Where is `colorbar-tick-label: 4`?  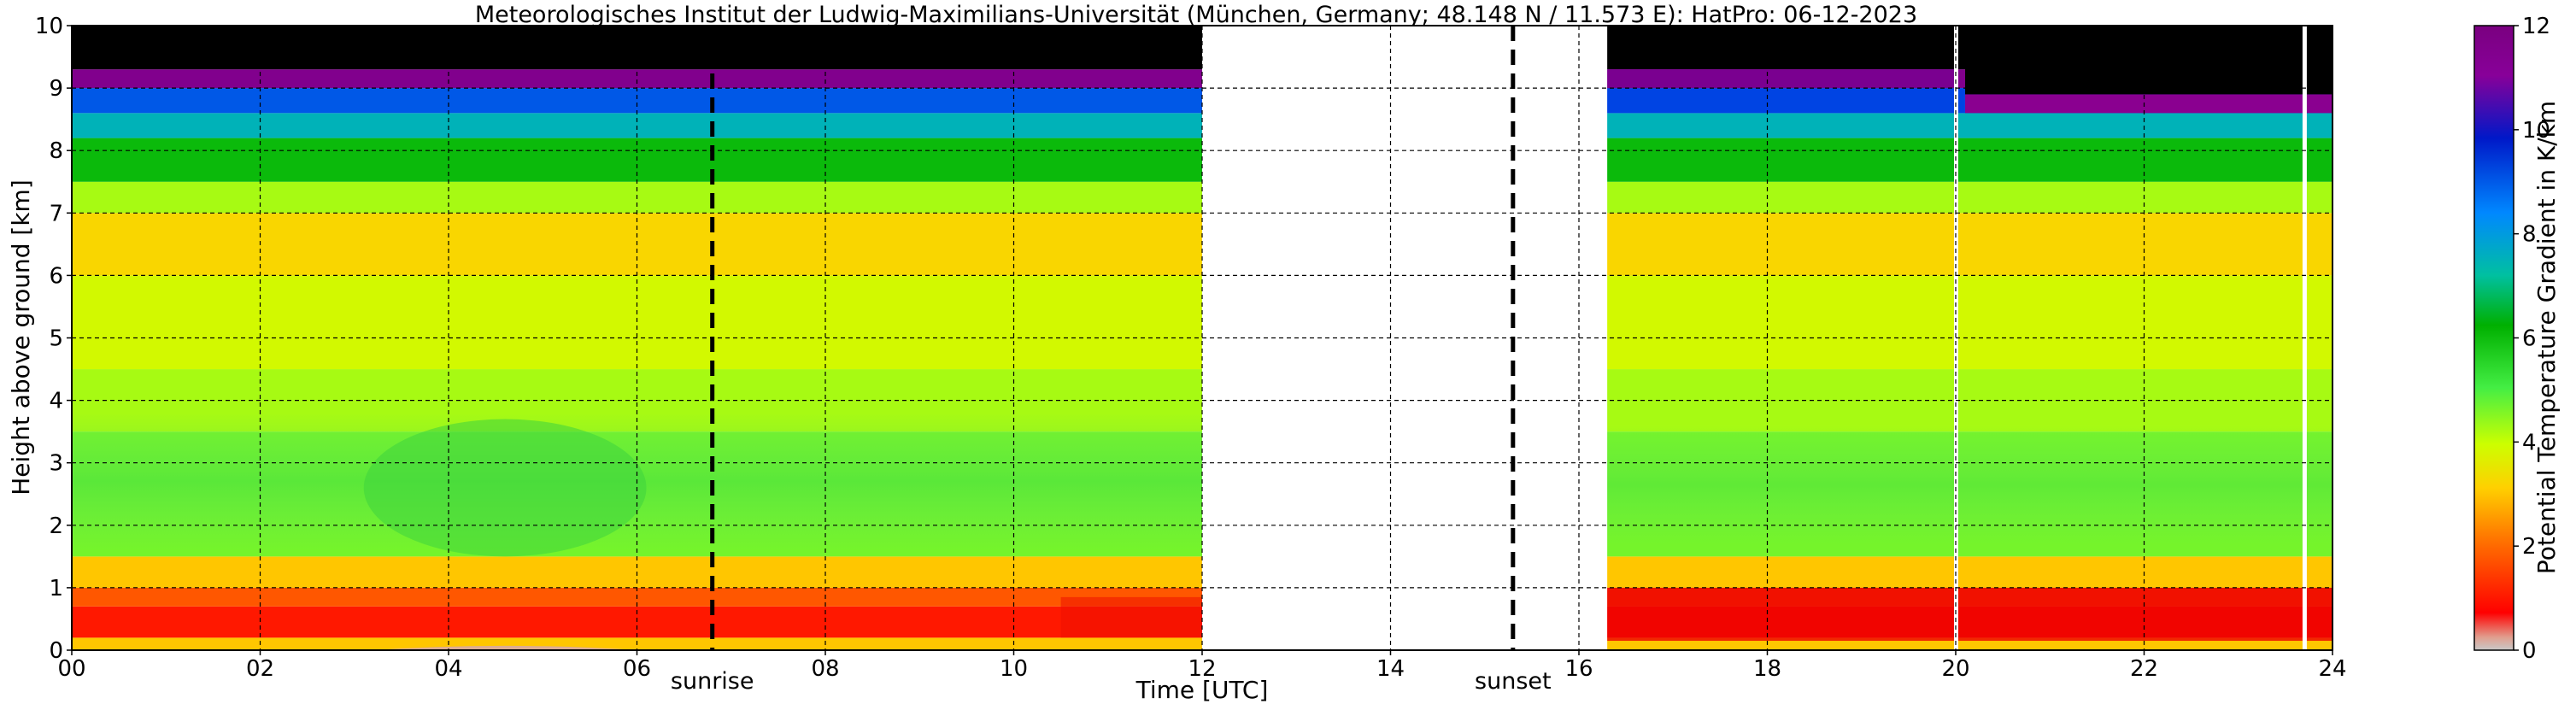 colorbar-tick-label: 4 is located at coordinates (2529, 442).